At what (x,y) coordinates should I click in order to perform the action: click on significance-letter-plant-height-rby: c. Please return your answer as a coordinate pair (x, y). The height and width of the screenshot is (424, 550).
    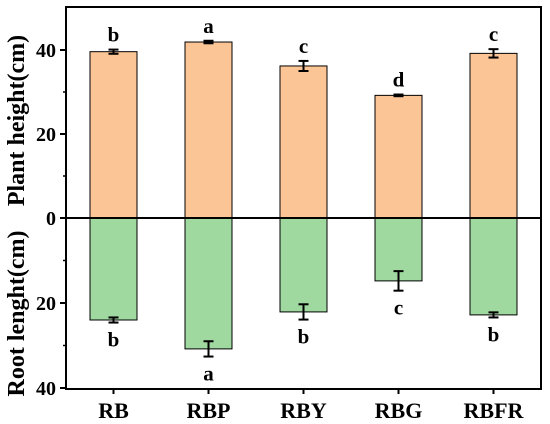
    Looking at the image, I should click on (303, 46).